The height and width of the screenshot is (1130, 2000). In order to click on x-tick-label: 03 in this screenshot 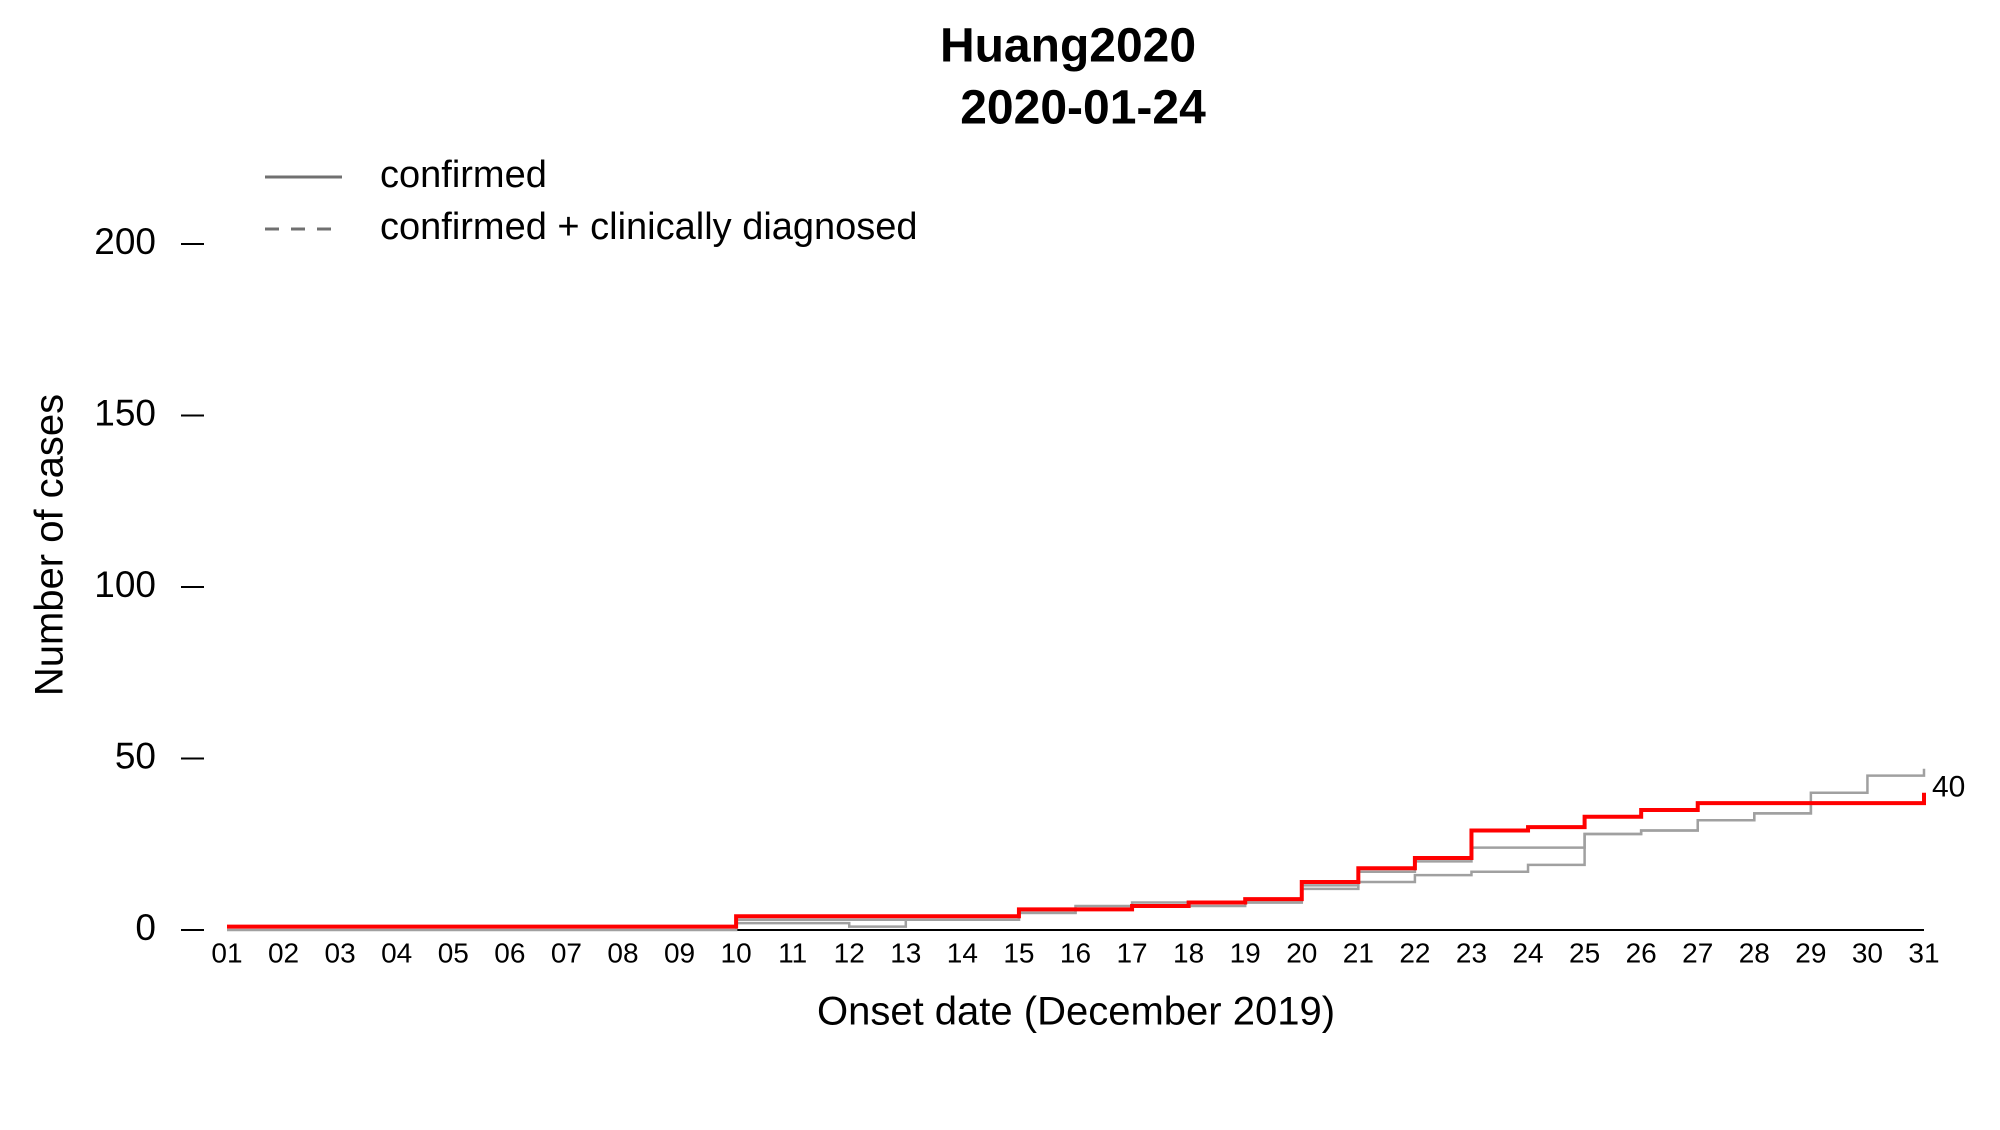, I will do `click(340, 952)`.